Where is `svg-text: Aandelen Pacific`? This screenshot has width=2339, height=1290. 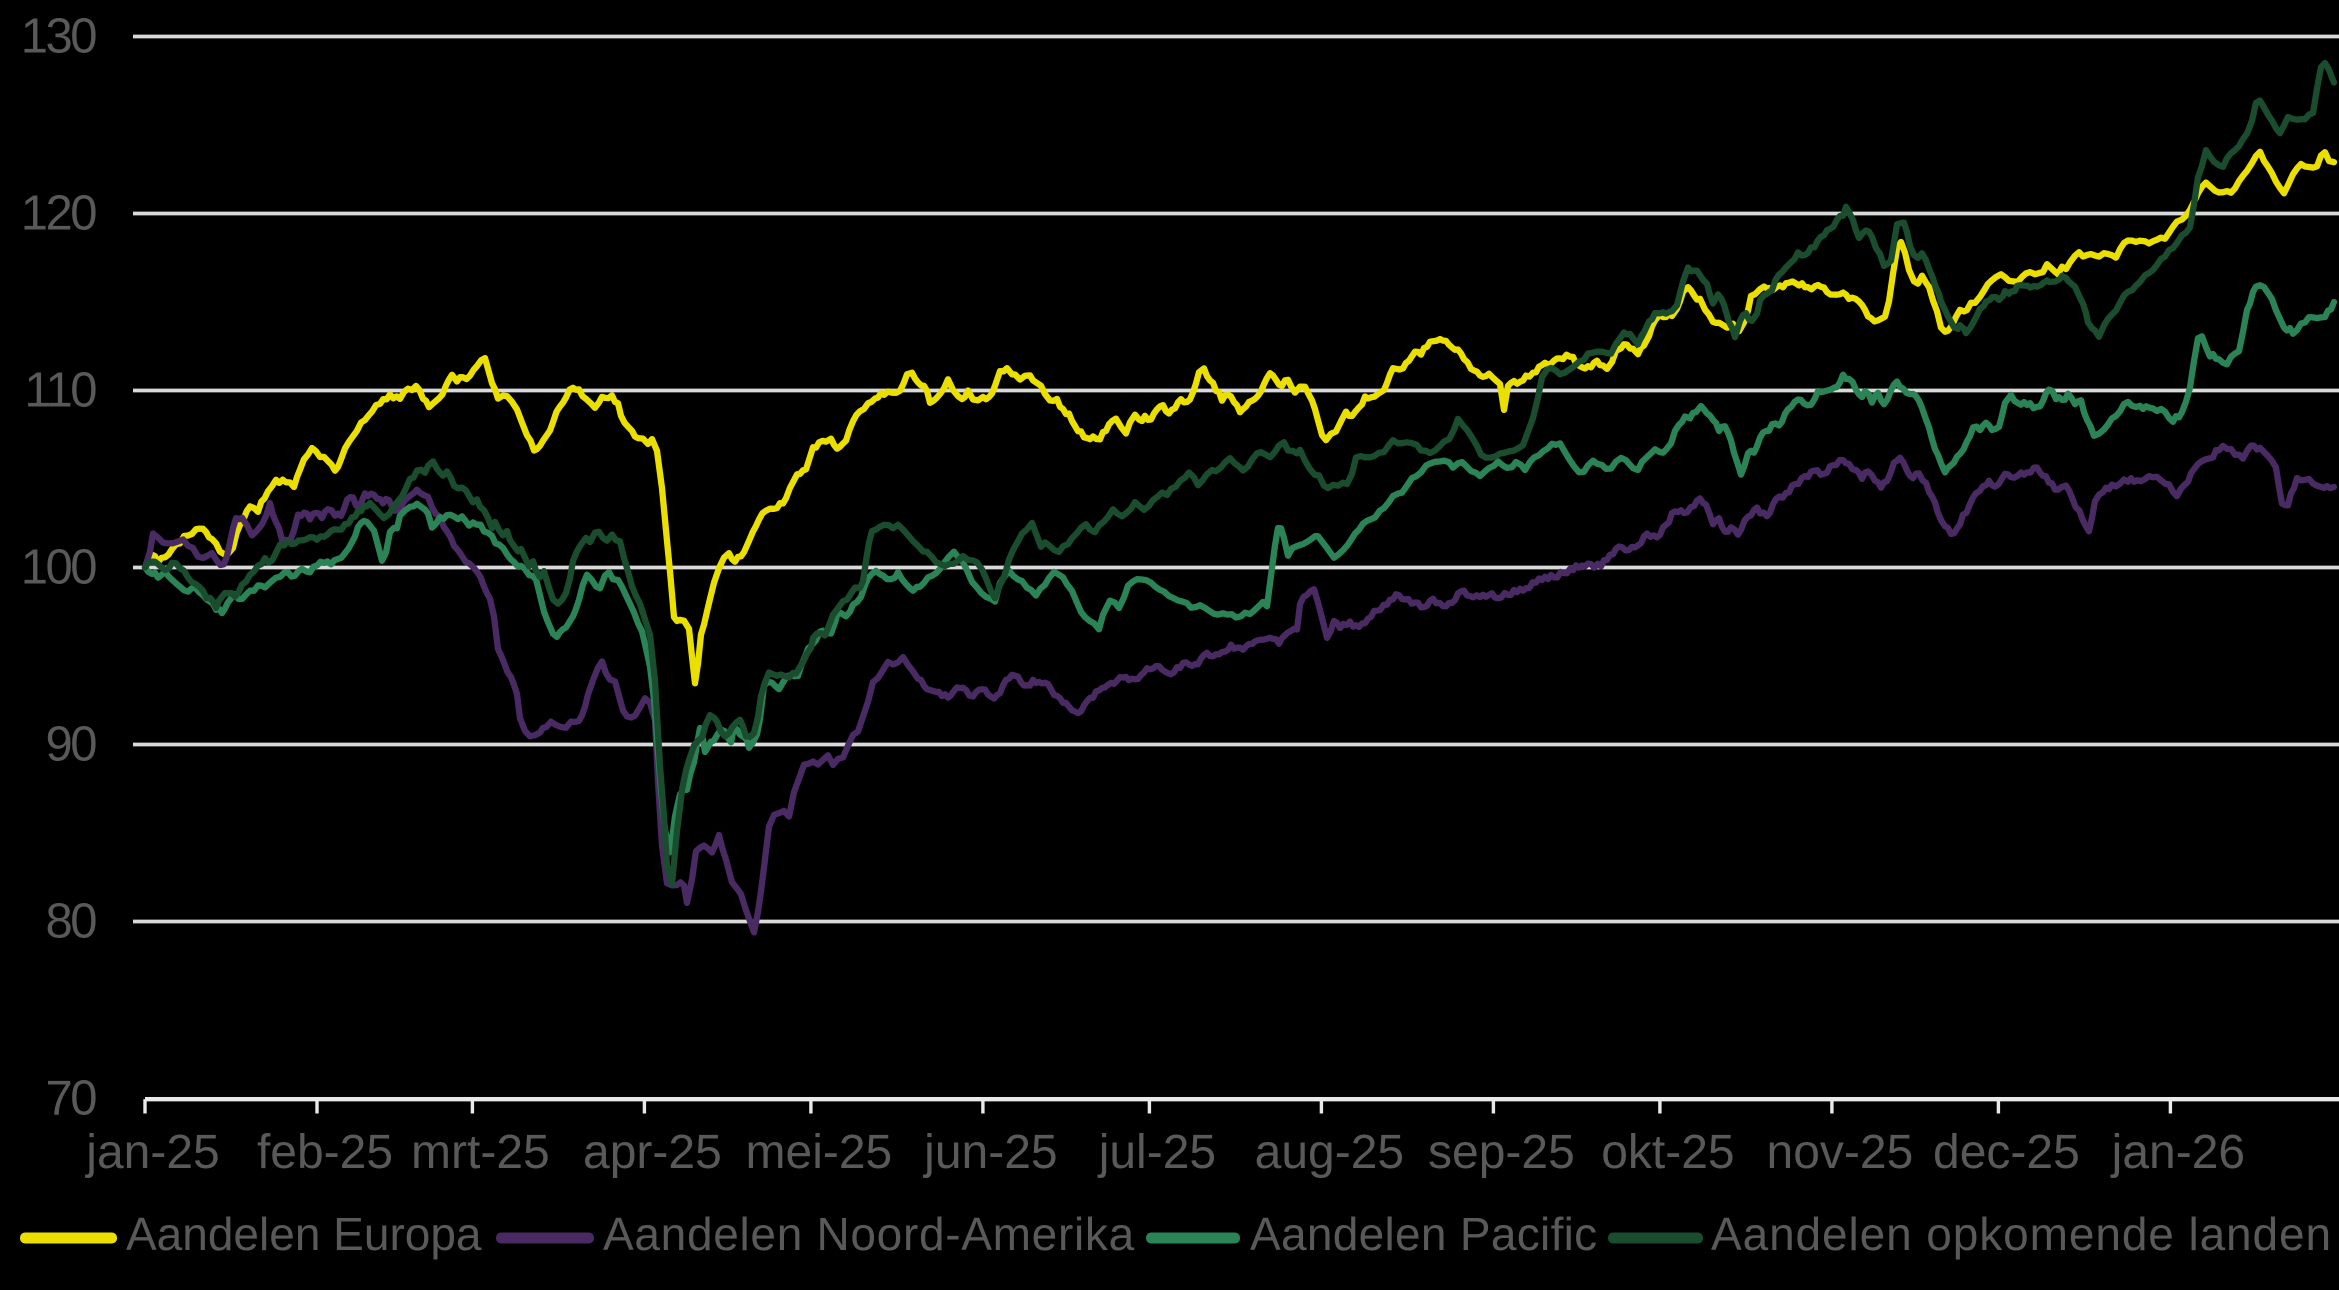
svg-text: Aandelen Pacific is located at coordinates (1423, 1234).